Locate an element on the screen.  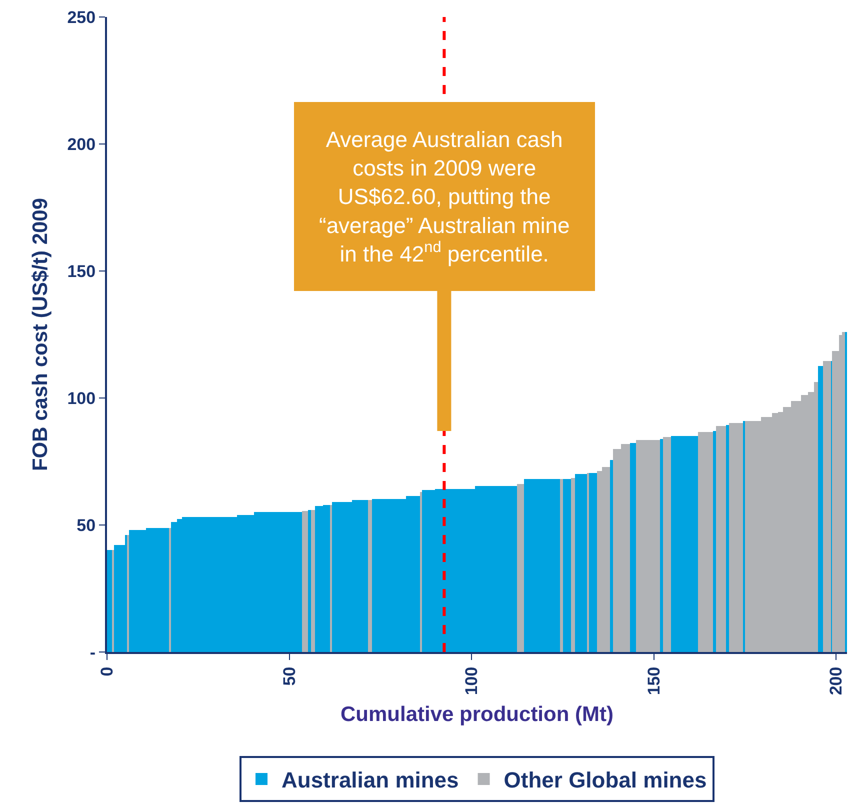
y-tick-label: 150 is located at coordinates (81, 271).